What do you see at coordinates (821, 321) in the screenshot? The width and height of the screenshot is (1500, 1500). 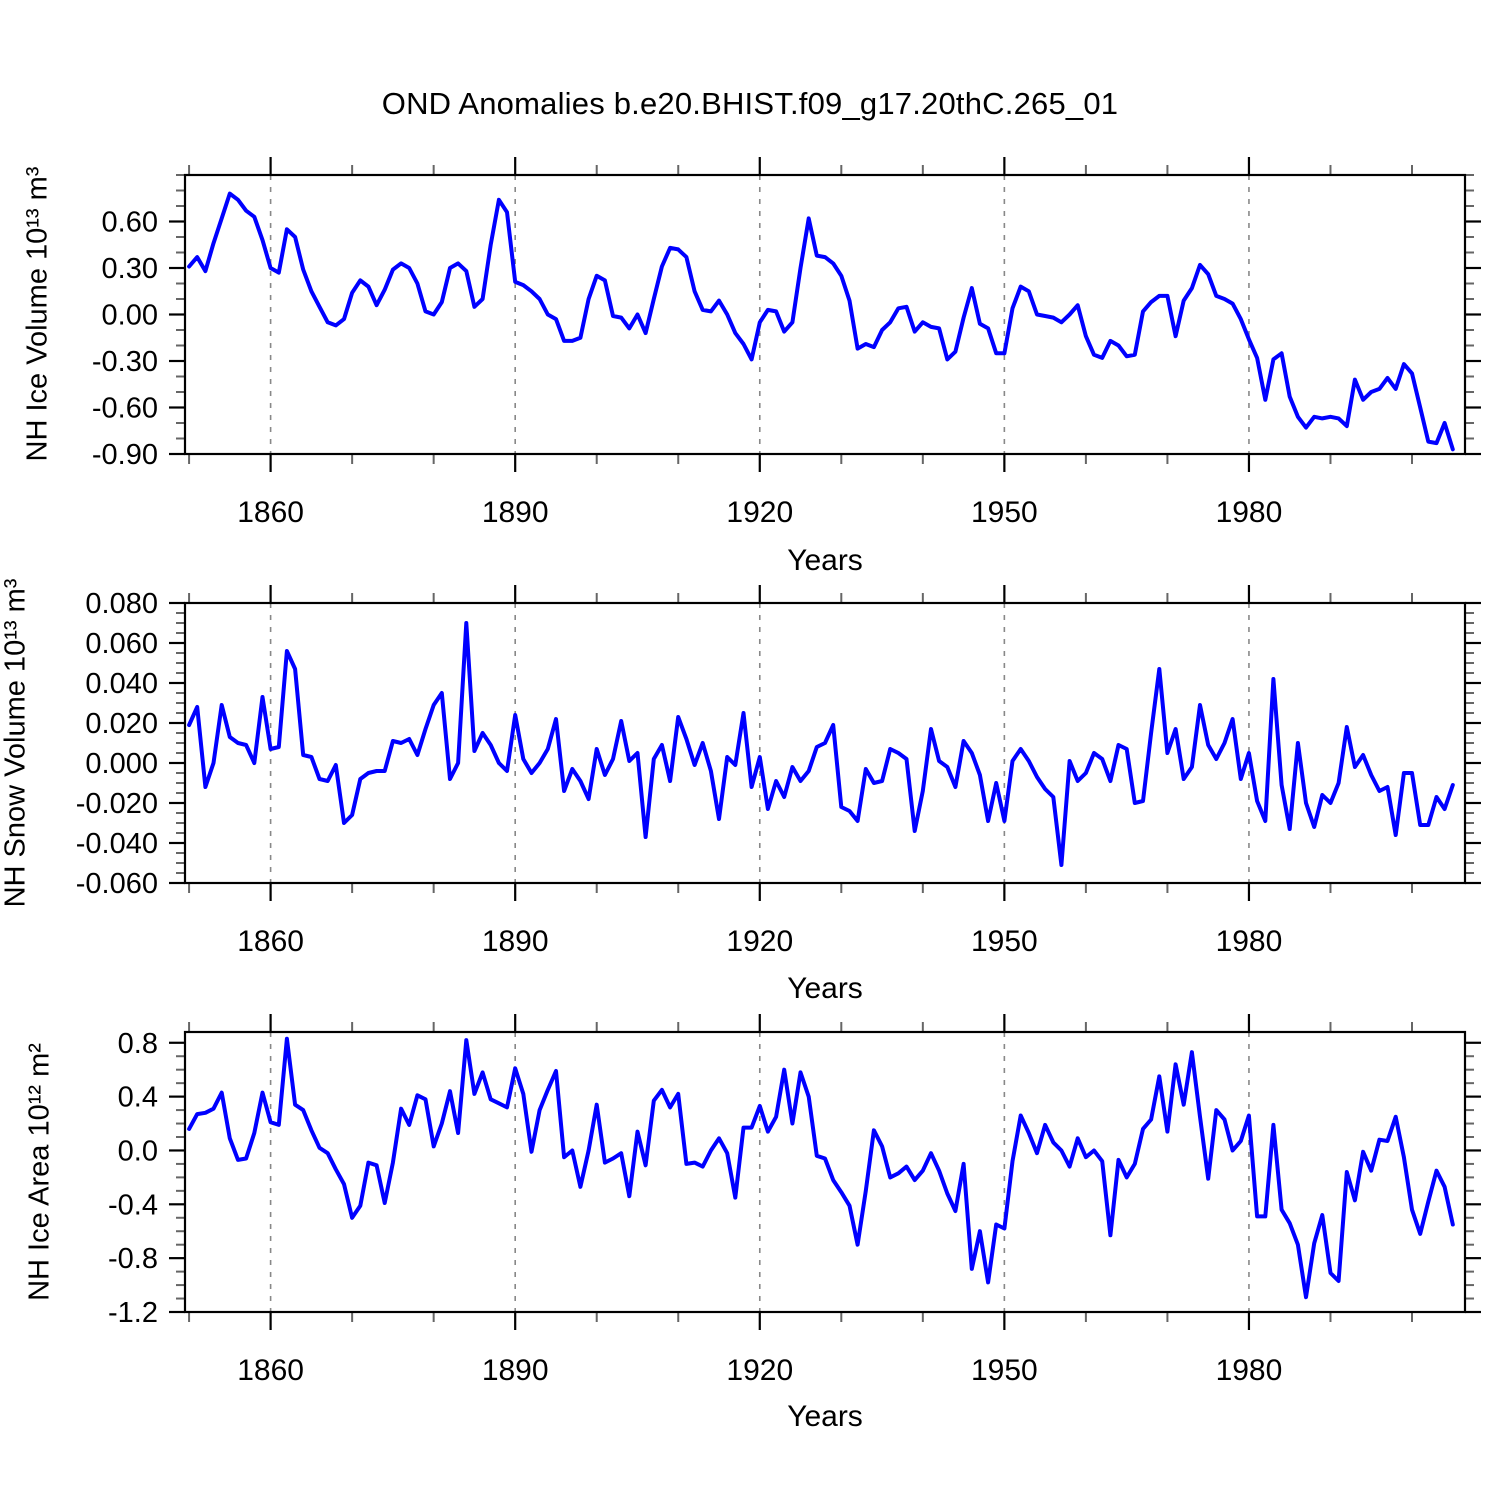 I see `series-line-ice-volume` at bounding box center [821, 321].